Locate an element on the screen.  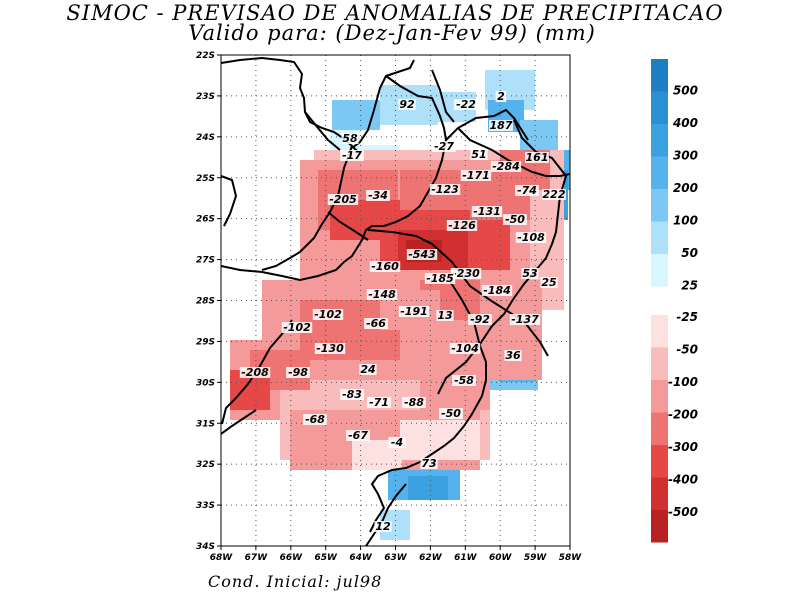
contour-value: -131 is located at coordinates (487, 211).